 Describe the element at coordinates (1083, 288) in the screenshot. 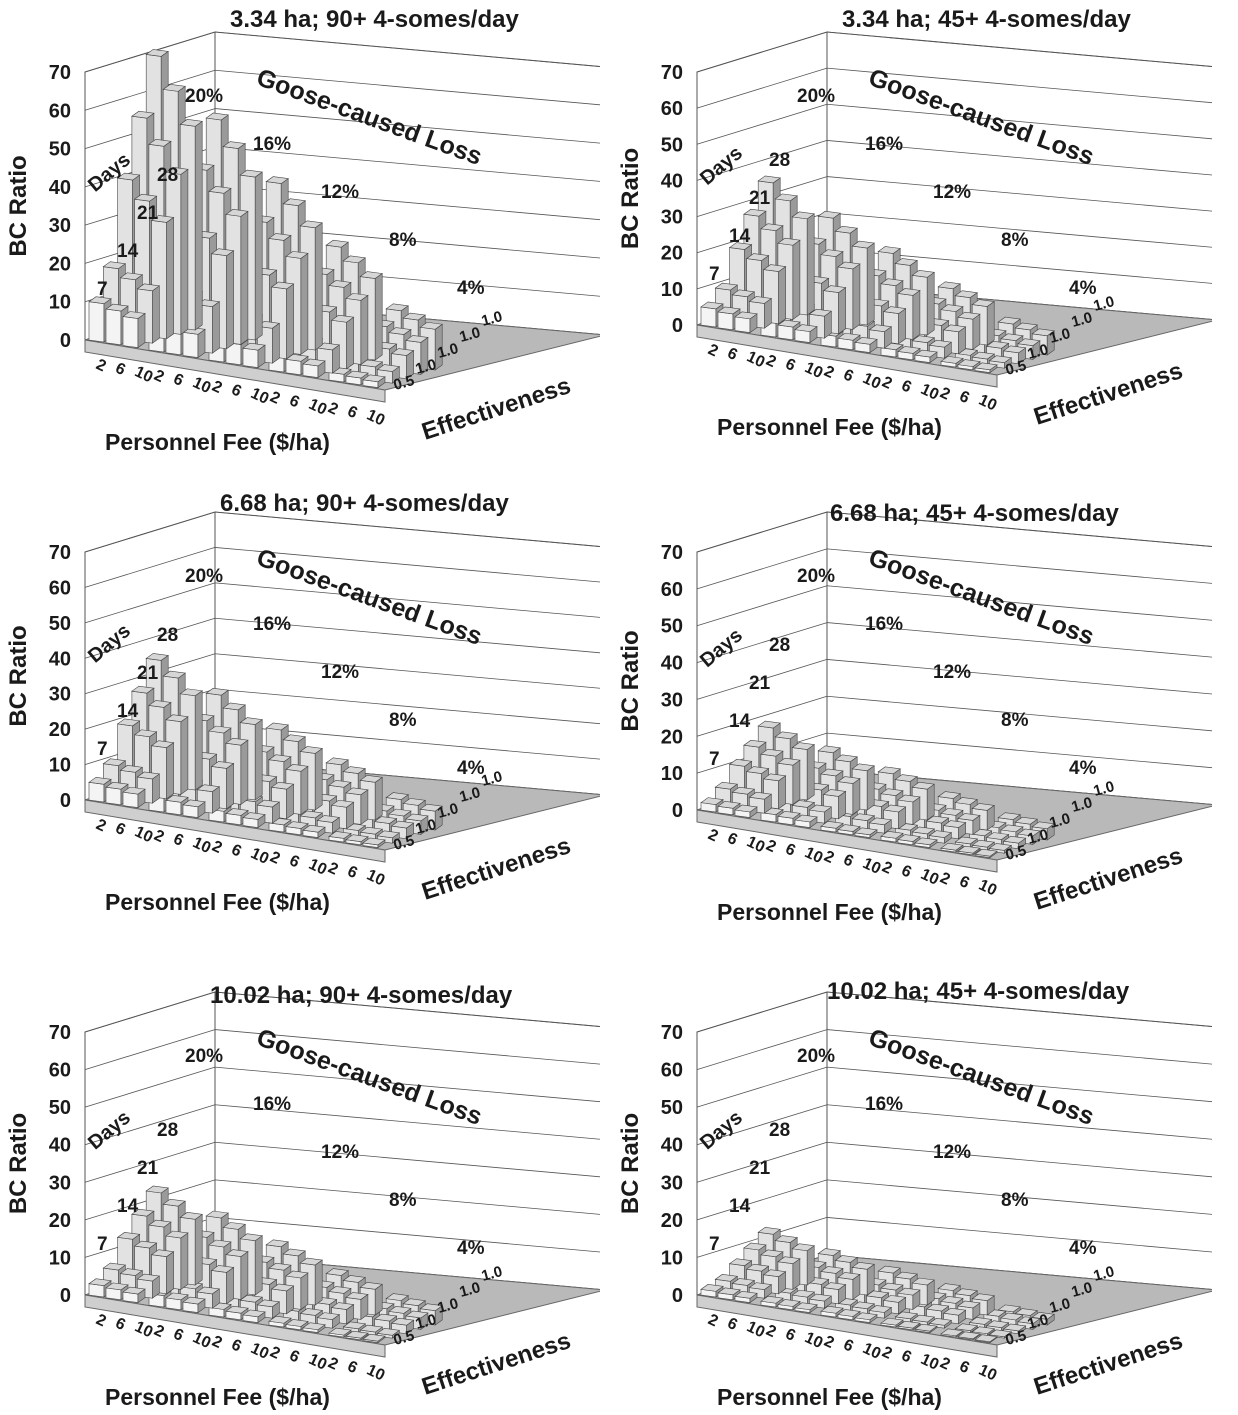

I see `loss-group-label: 4%` at that location.